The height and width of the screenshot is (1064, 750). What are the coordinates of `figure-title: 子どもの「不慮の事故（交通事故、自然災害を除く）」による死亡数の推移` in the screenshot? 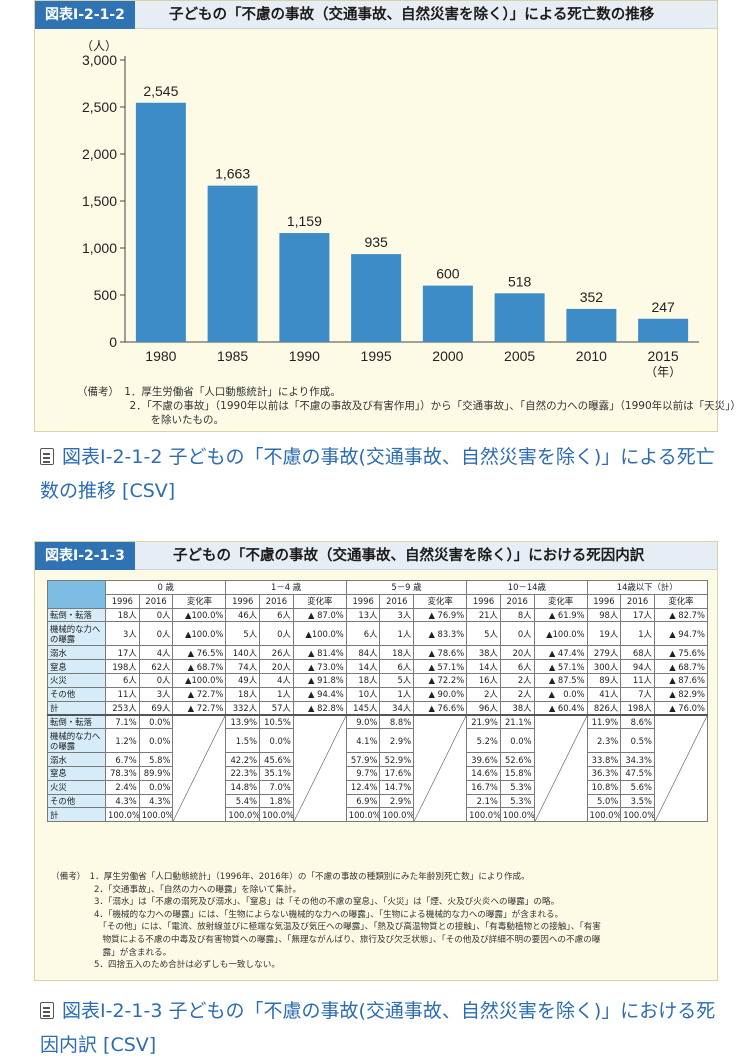 It's located at (412, 15).